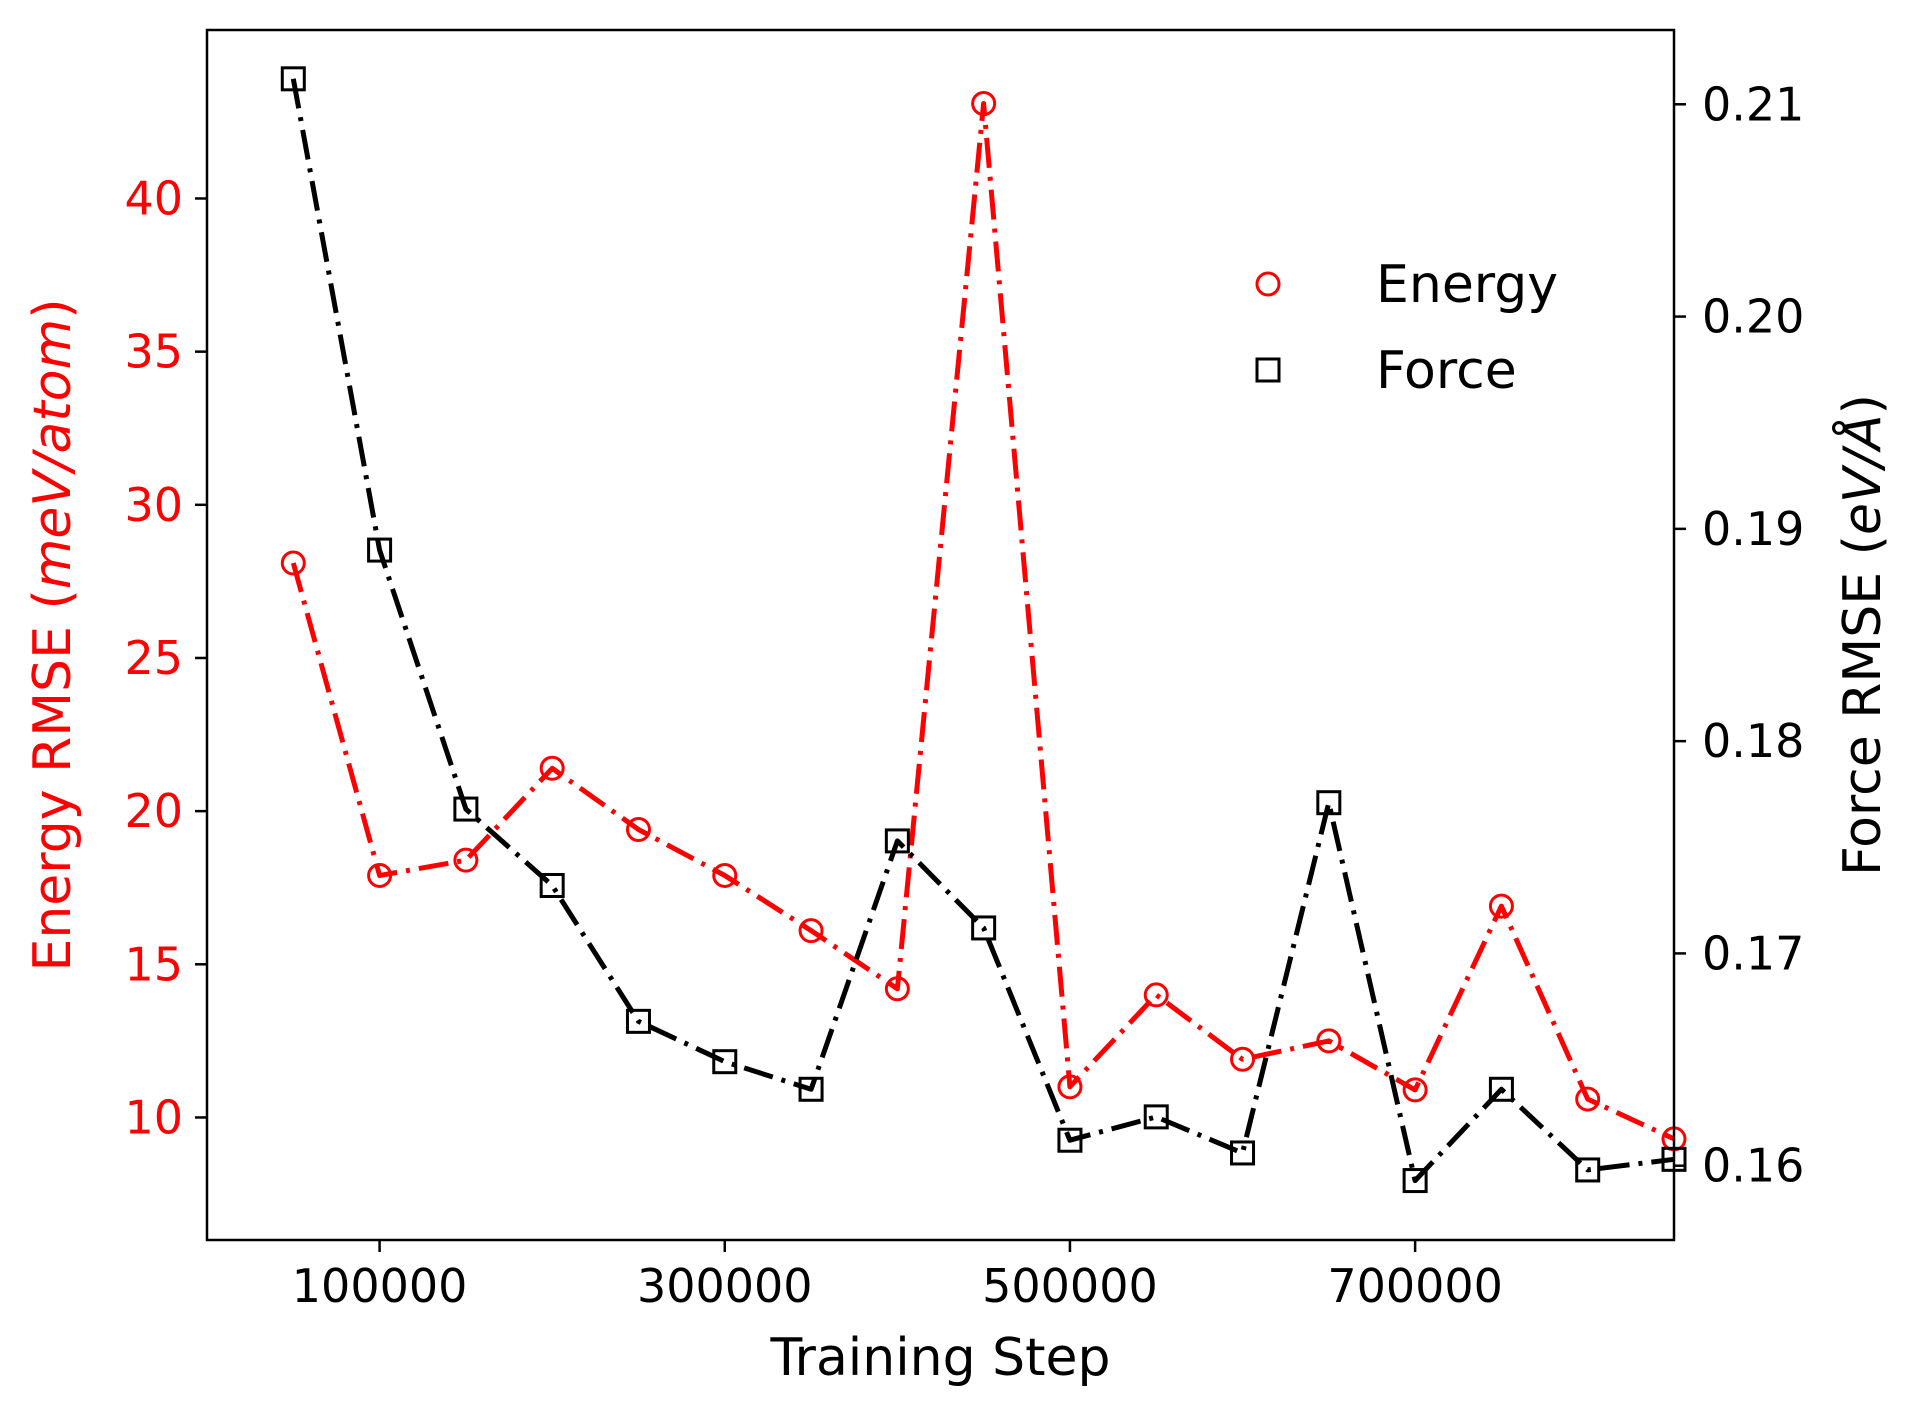 The width and height of the screenshot is (1920, 1420). What do you see at coordinates (725, 1286) in the screenshot?
I see `x-tick-label: 300000` at bounding box center [725, 1286].